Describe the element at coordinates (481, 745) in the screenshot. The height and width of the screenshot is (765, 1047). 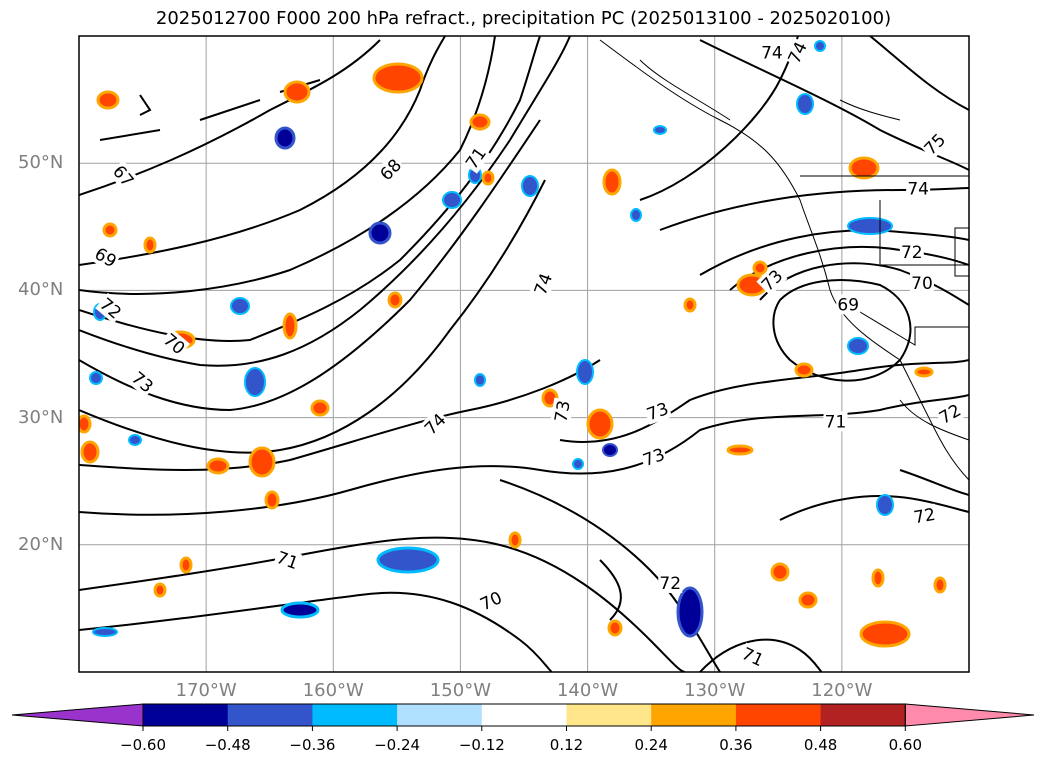
I see `colorbar-tick-label: −0.12` at that location.